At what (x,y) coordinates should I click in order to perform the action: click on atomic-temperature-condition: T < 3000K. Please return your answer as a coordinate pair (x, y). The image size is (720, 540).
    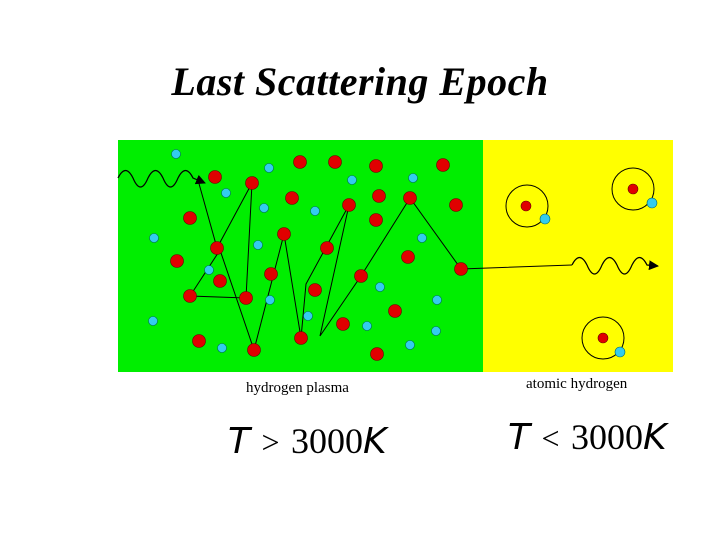
    Looking at the image, I should click on (587, 437).